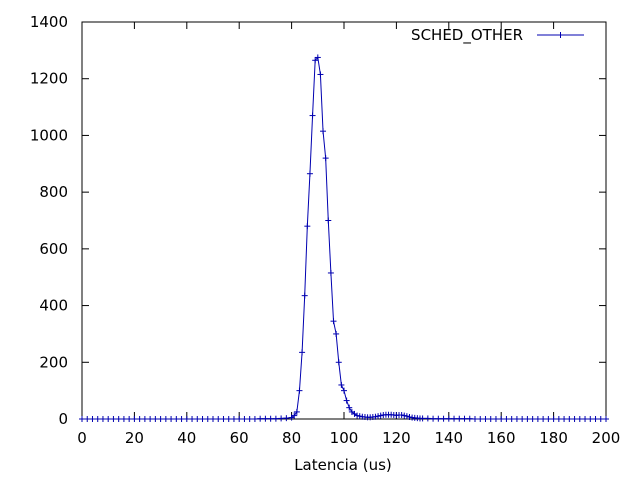 The height and width of the screenshot is (480, 640). I want to click on y-tick-label: 1000, so click(49, 135).